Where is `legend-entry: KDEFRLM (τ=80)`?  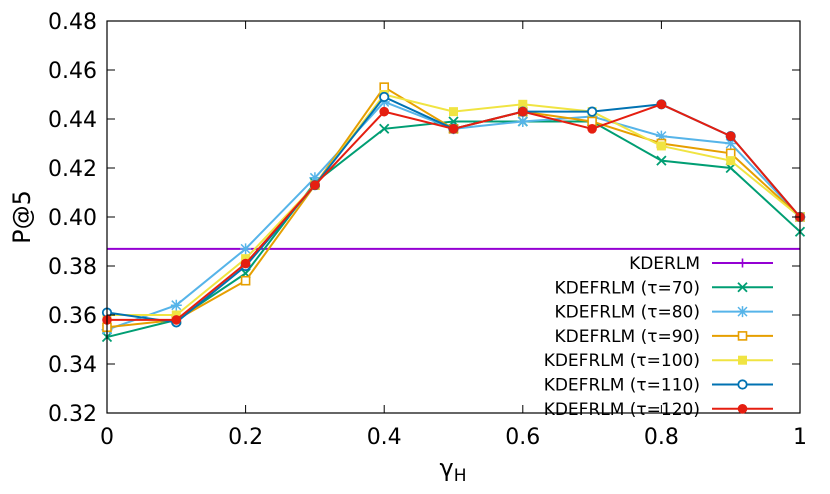
legend-entry: KDEFRLM (τ=80) is located at coordinates (664, 313).